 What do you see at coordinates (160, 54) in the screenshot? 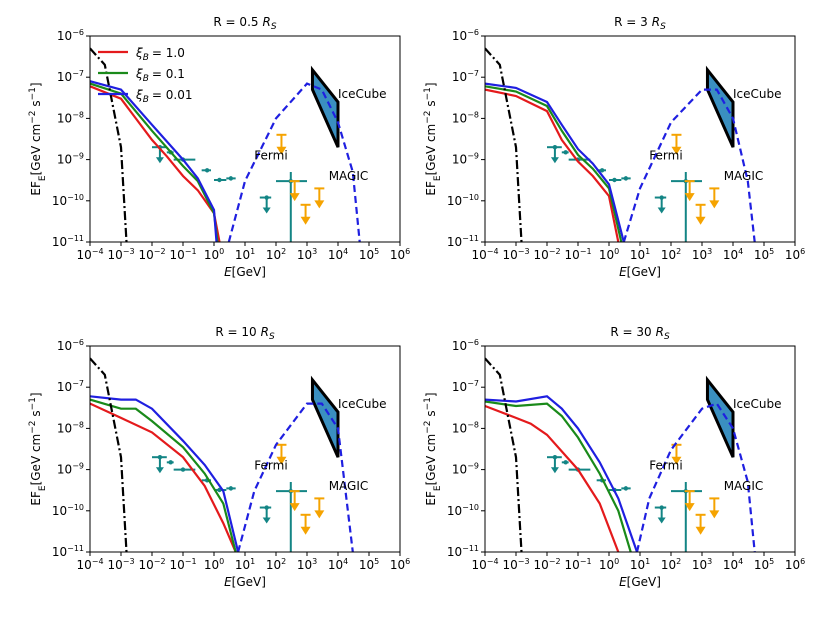
I see `legend-label: ξB = 1.0` at bounding box center [160, 54].